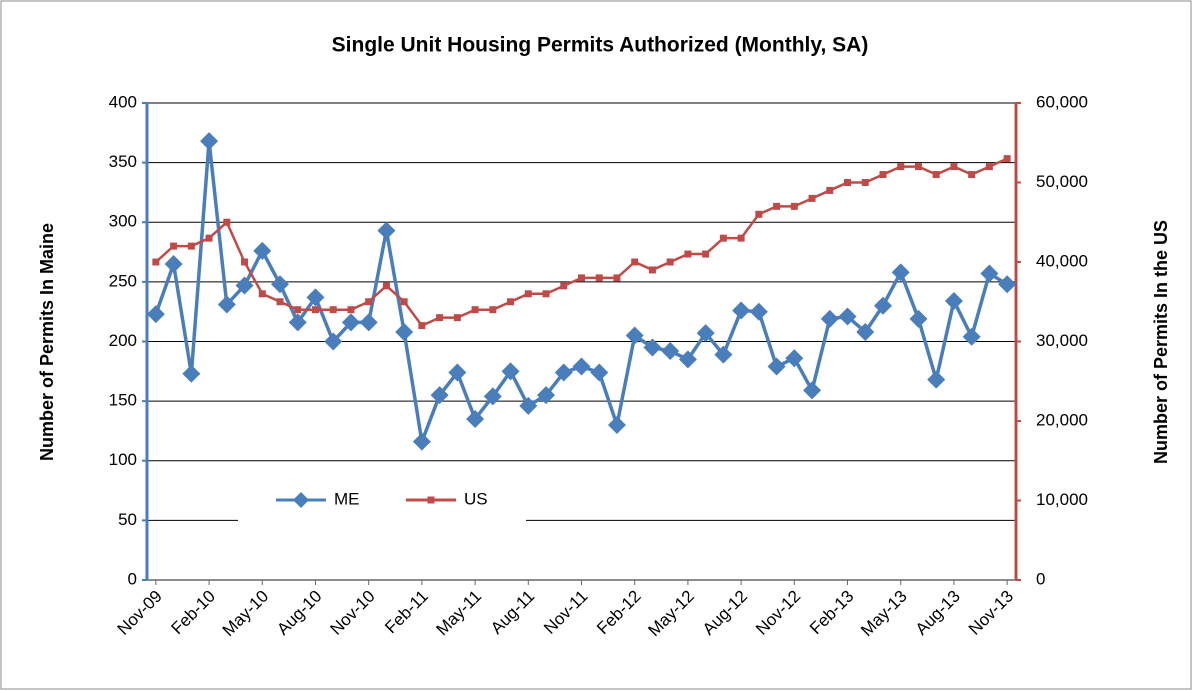 This screenshot has height=691, width=1193. What do you see at coordinates (123, 400) in the screenshot?
I see `y-tick-label: 150` at bounding box center [123, 400].